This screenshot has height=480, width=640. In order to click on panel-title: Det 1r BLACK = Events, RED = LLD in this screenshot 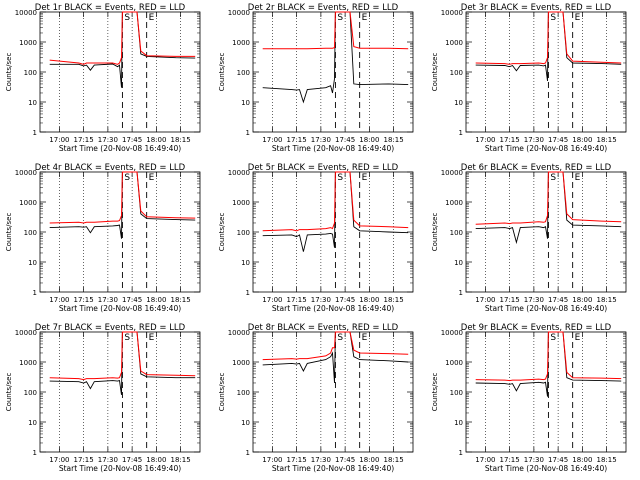, I will do `click(110, 8)`.